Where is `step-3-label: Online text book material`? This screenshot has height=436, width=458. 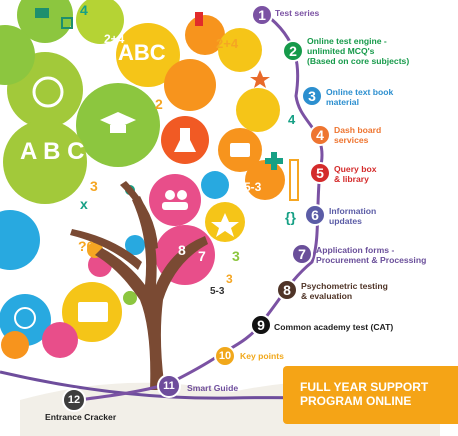 step-3-label: Online text book material is located at coordinates (359, 97).